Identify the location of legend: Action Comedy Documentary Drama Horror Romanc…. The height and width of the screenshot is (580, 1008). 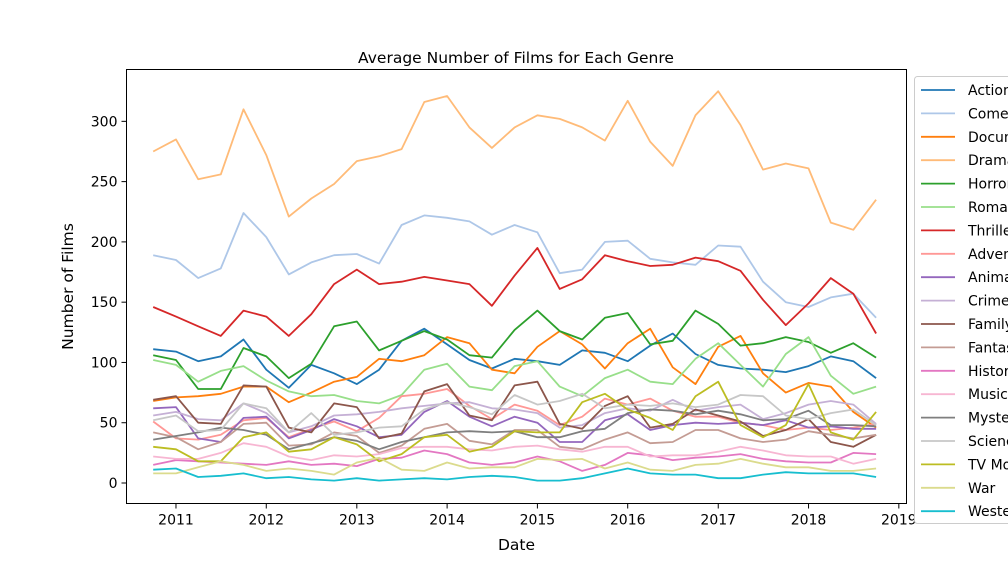
(961, 300).